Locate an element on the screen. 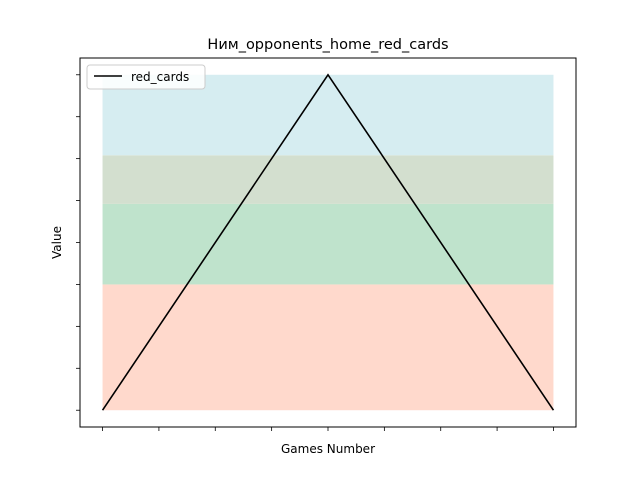 The width and height of the screenshot is (640, 480). x-axis-label: Games Number is located at coordinates (328, 449).